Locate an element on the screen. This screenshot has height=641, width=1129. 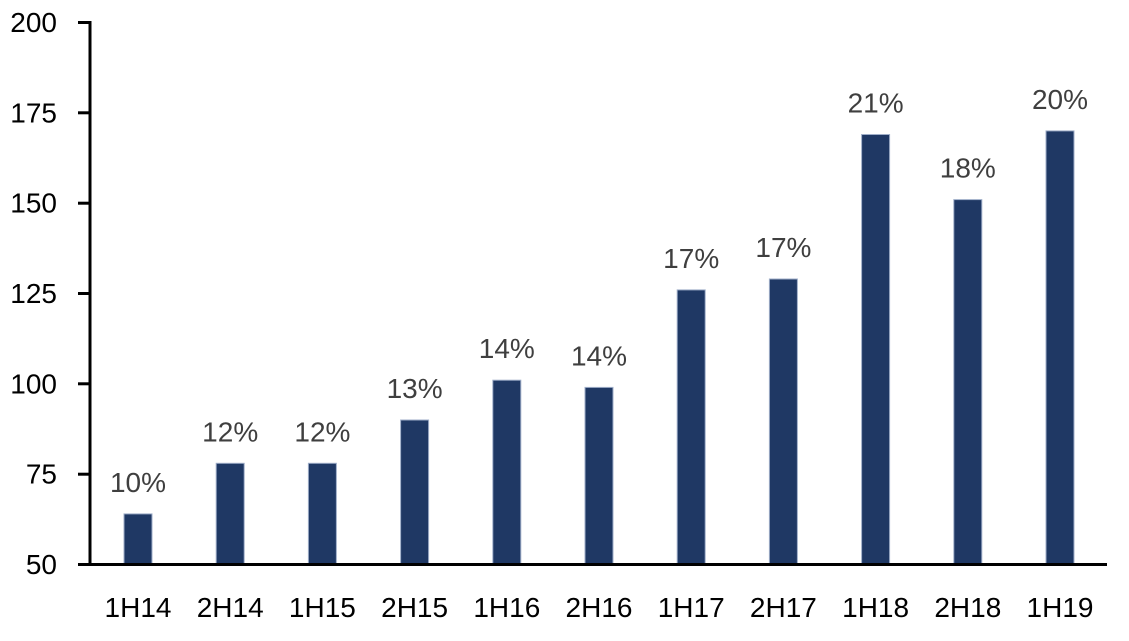
bar-value-label-1H14: 10% is located at coordinates (138, 482).